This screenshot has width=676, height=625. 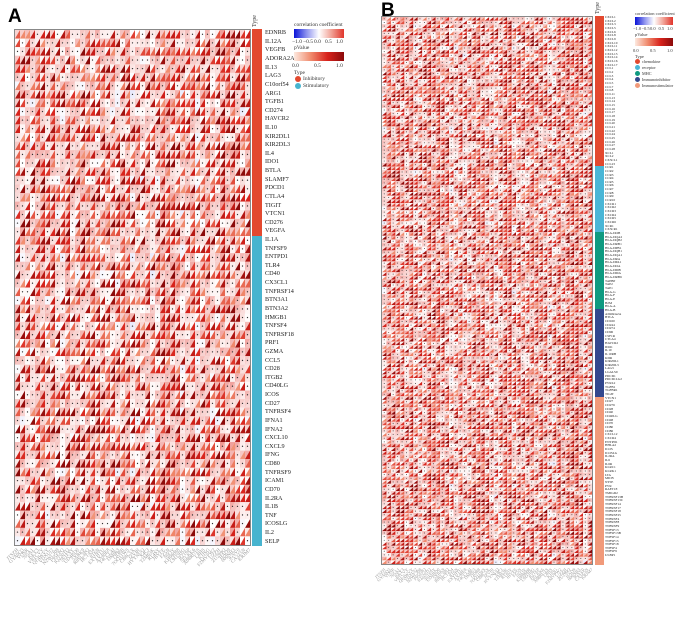 What do you see at coordinates (610, 471) in the screenshot?
I see `row-label: KLRK1` at bounding box center [610, 471].